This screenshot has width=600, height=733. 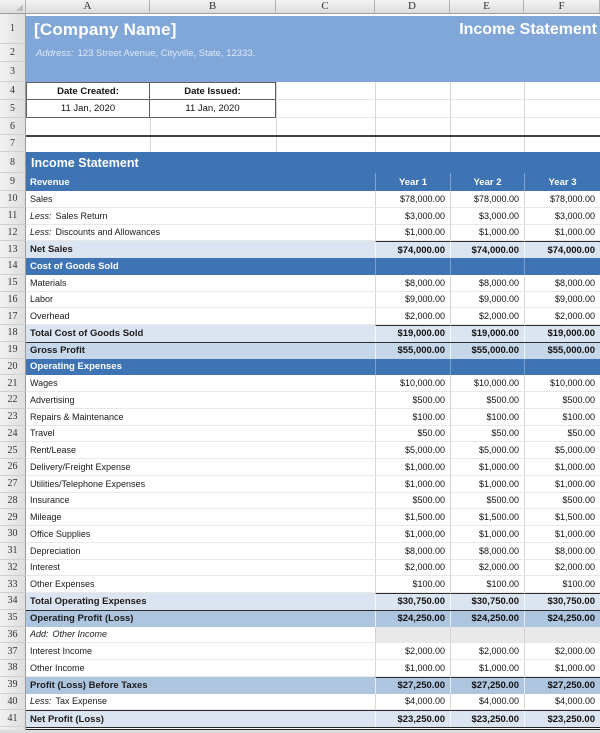 I want to click on value-cell-year1: $23,250.00, so click(x=412, y=719).